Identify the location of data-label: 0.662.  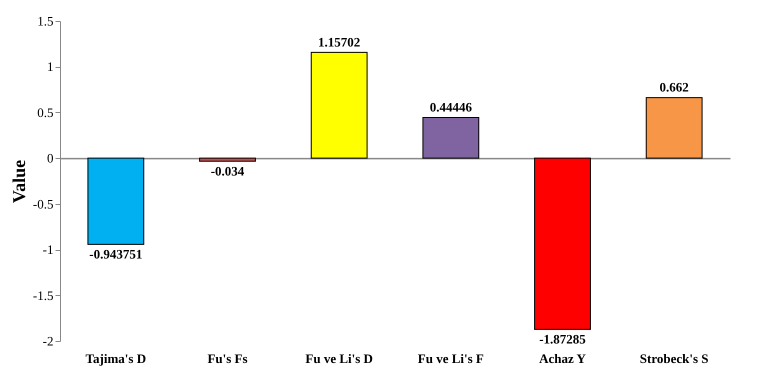
(674, 87).